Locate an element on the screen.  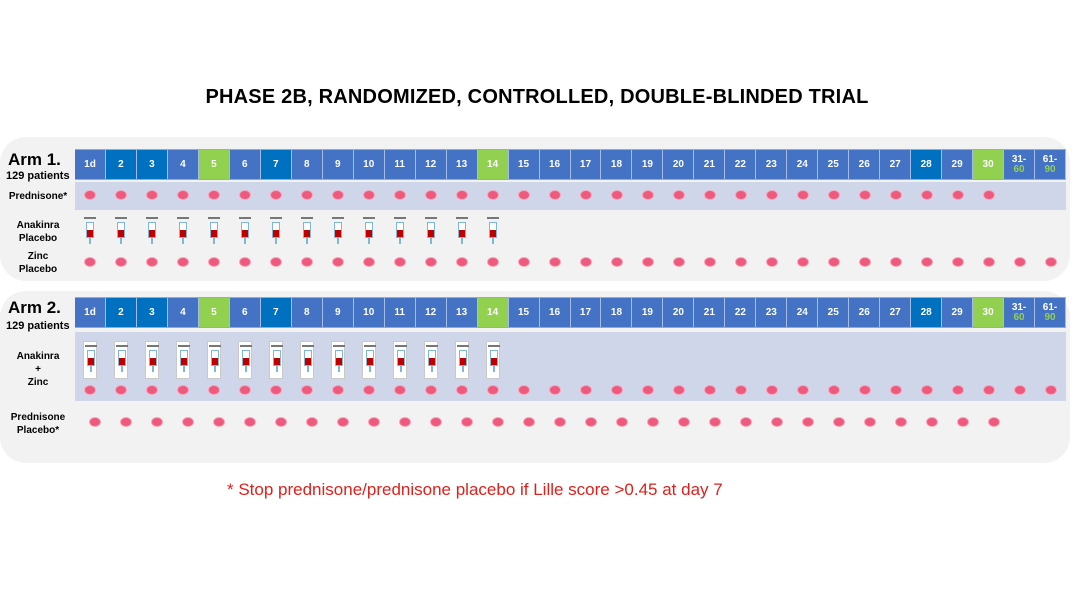
day-label: 18 is located at coordinates (616, 164).